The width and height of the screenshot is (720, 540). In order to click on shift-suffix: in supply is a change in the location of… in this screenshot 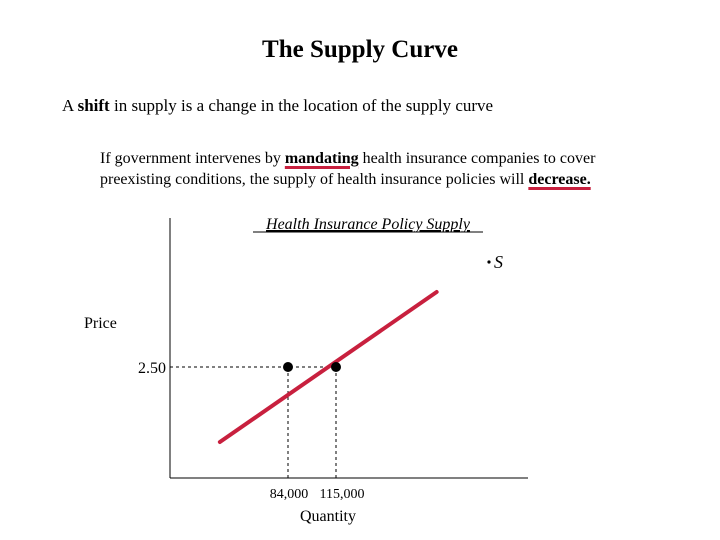, I will do `click(301, 105)`.